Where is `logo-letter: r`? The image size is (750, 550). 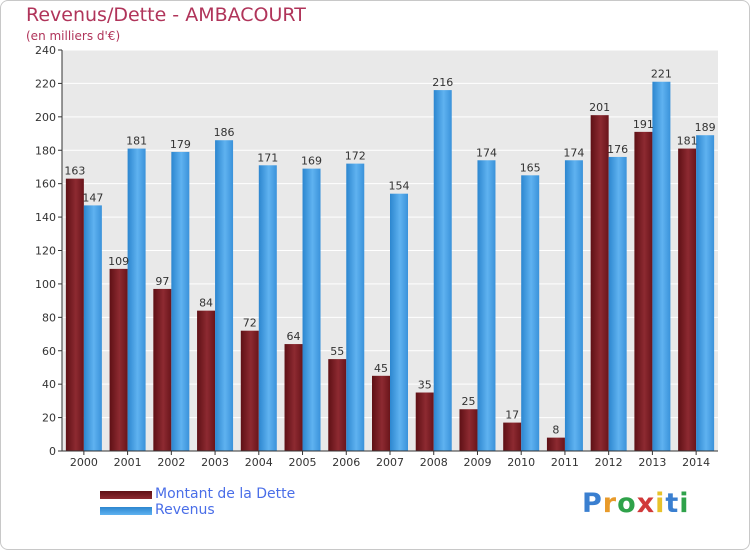
logo-letter: r is located at coordinates (610, 503).